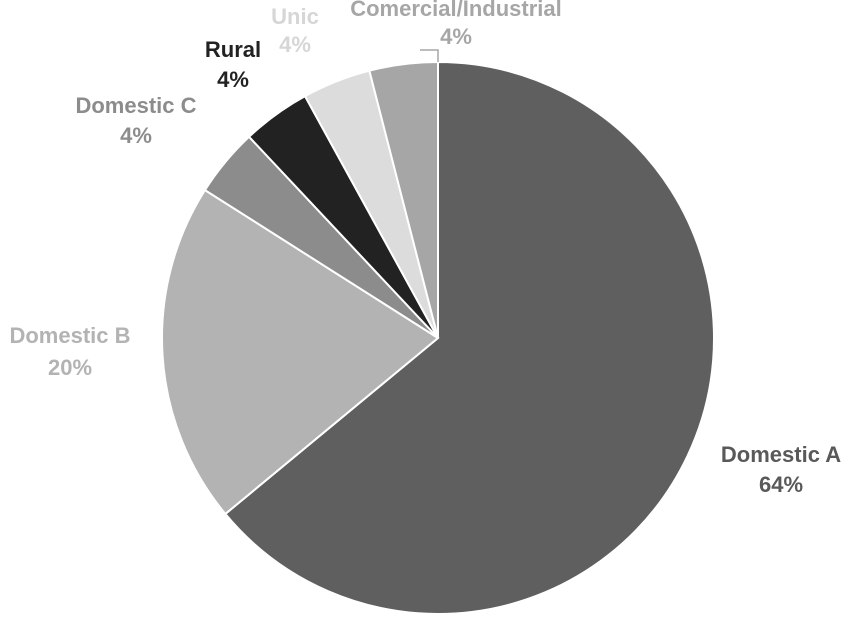 Image resolution: width=854 pixels, height=633 pixels. I want to click on slice-label: Domestic B, so click(69, 335).